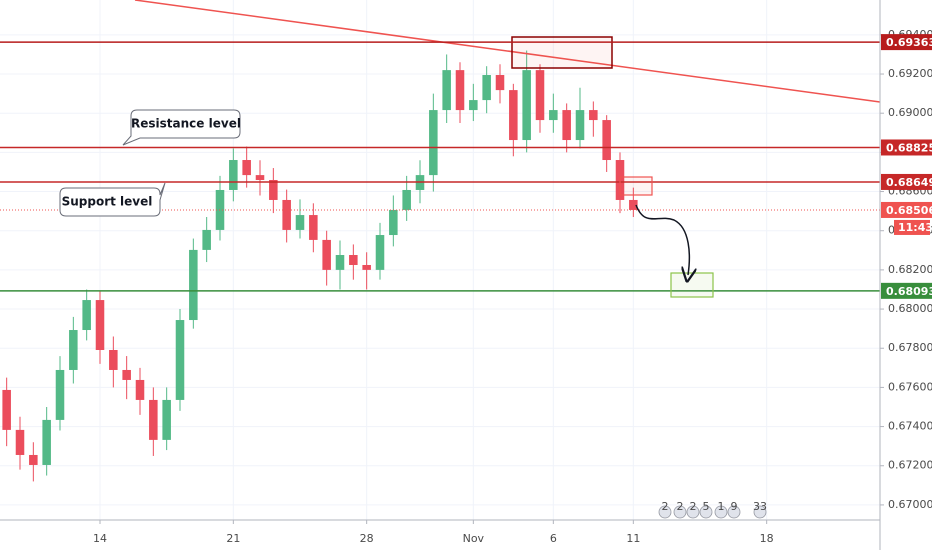 The width and height of the screenshot is (932, 550). I want to click on level-label: 0.68649, so click(909, 182).